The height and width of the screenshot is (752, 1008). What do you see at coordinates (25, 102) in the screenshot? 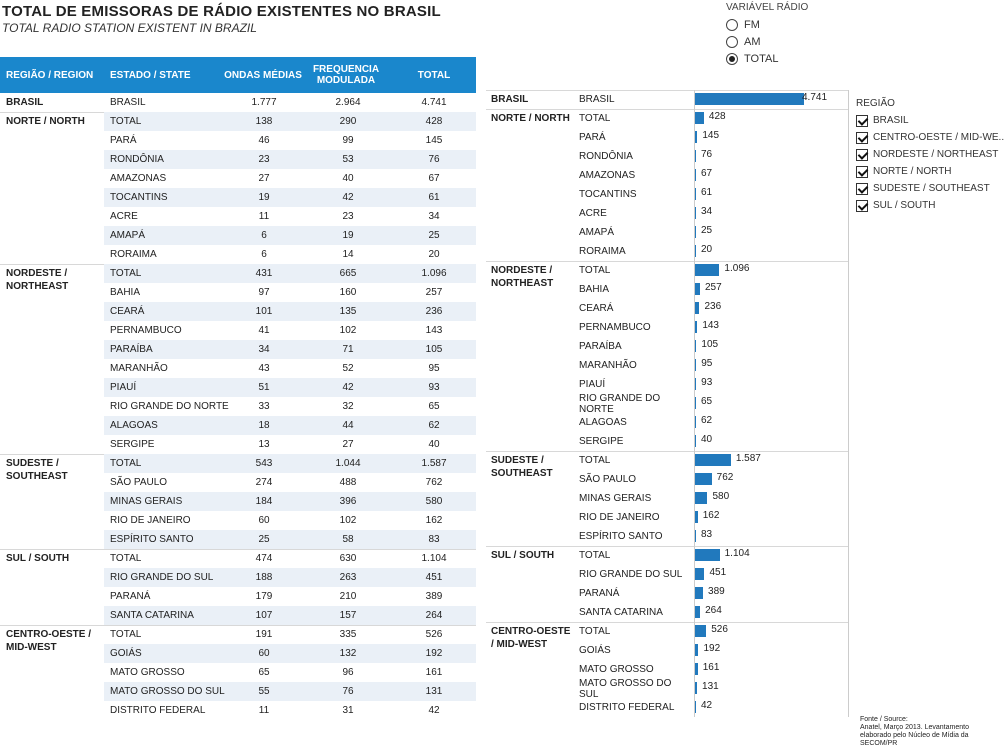
I see `table-region-label: BRASIL` at bounding box center [25, 102].